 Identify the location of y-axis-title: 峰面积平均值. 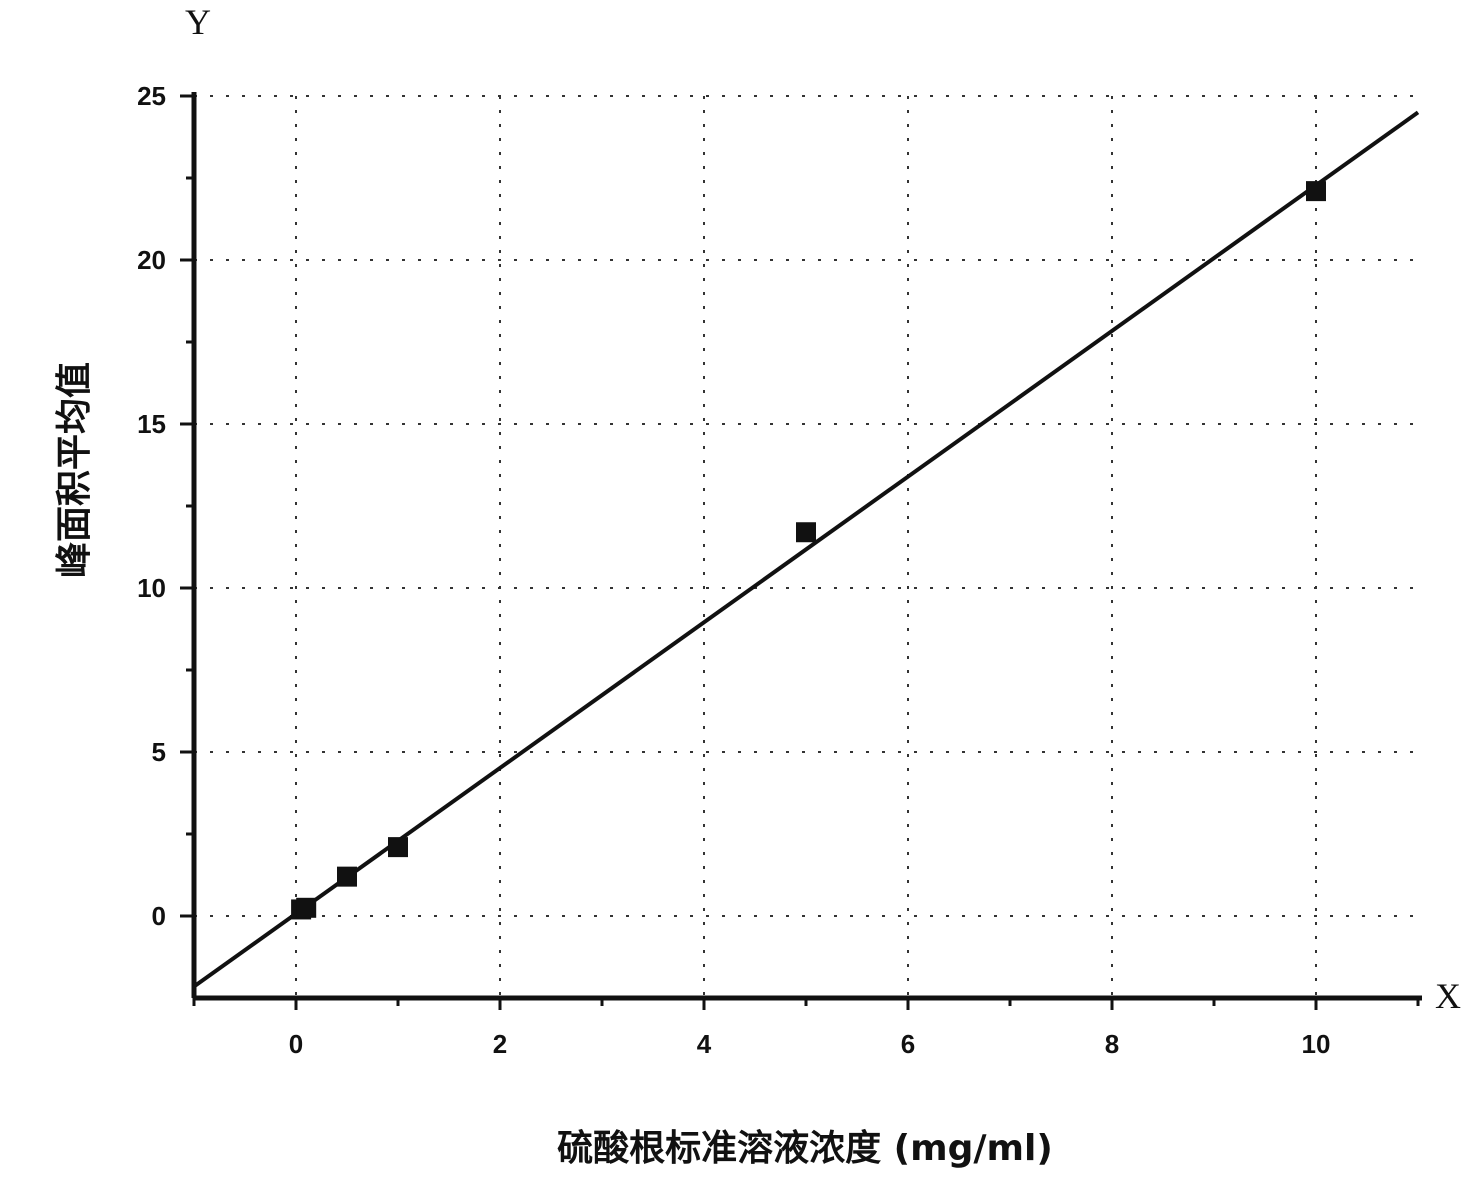
(74, 470).